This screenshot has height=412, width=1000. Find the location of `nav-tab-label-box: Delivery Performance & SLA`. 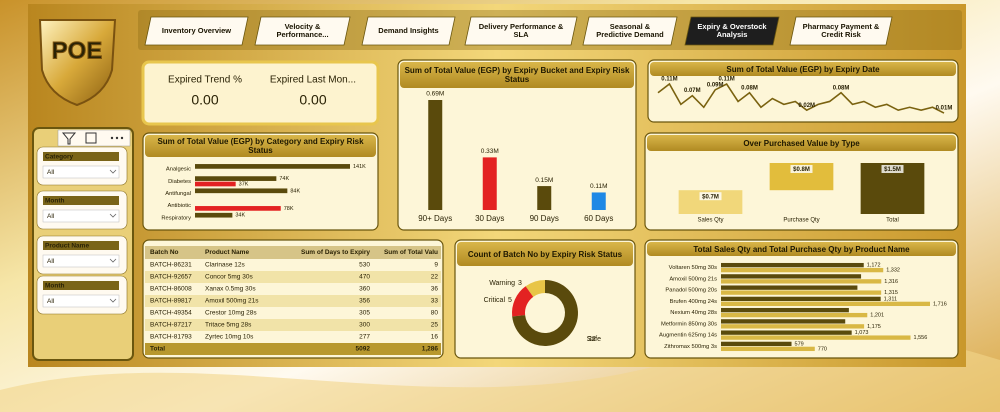

nav-tab-label-box: Delivery Performance & SLA is located at coordinates (521, 31).